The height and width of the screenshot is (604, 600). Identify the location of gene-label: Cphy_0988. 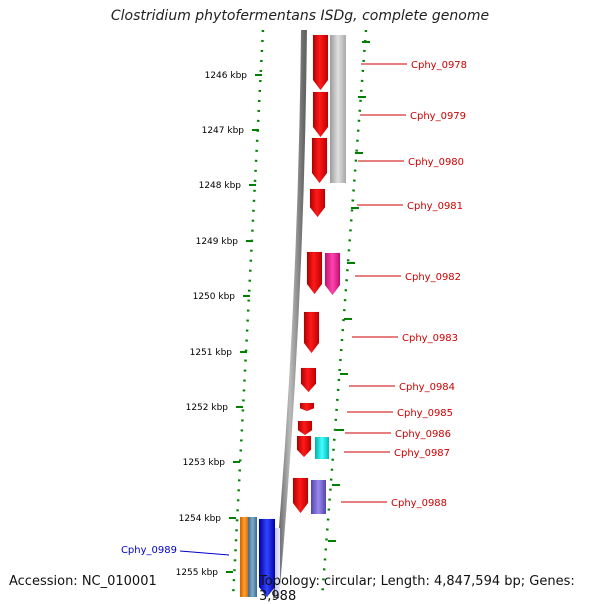
(419, 503).